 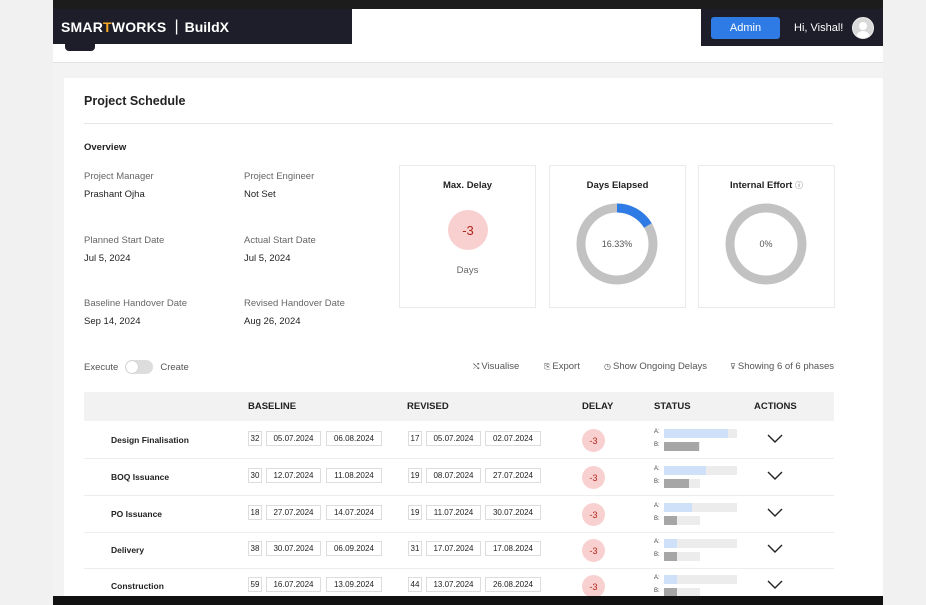 What do you see at coordinates (775, 406) in the screenshot?
I see `header-actions: ACTIONS` at bounding box center [775, 406].